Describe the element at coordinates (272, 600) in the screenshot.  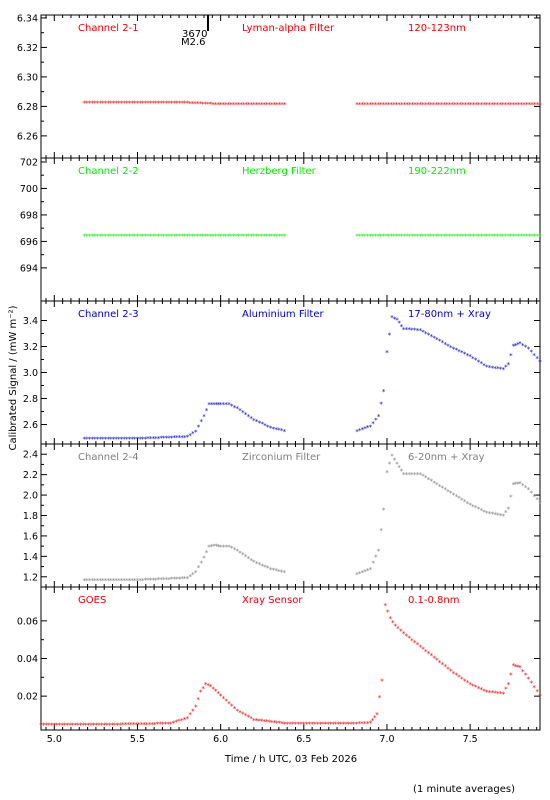
I see `channel-label: Xray Sensor` at that location.